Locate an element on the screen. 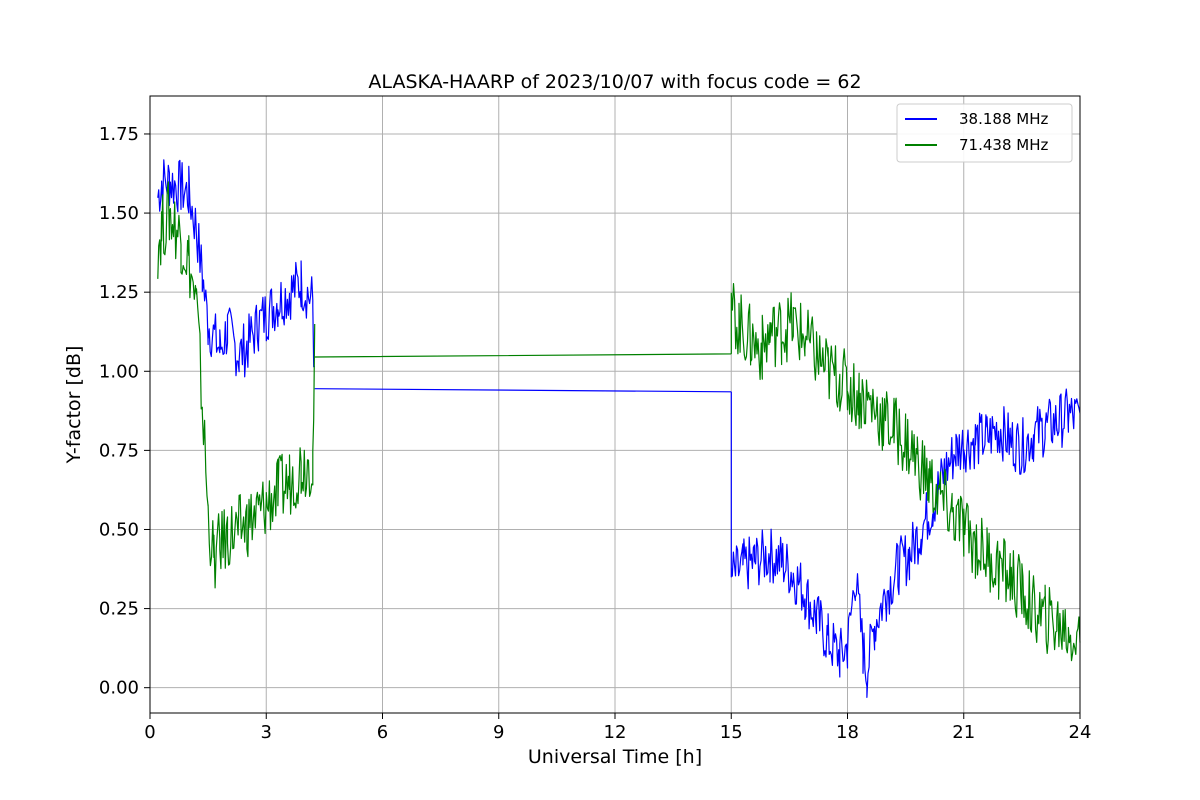  x-tick-label: 18 is located at coordinates (847, 732).